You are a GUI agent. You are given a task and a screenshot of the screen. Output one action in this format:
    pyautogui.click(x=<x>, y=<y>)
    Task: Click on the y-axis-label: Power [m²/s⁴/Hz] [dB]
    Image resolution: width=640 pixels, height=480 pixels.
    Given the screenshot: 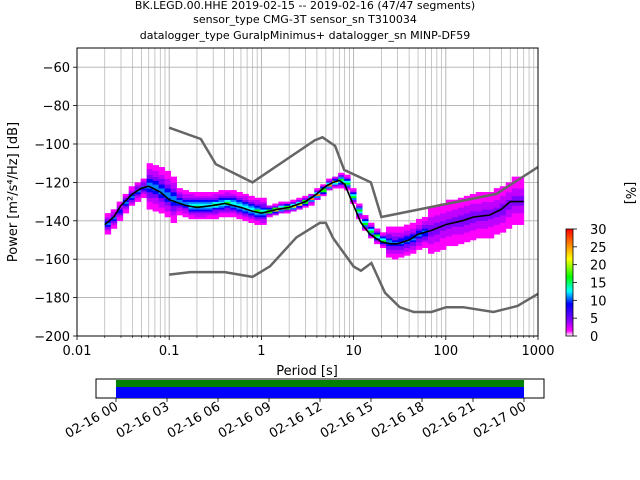 What is the action you would take?
    pyautogui.click(x=13, y=192)
    